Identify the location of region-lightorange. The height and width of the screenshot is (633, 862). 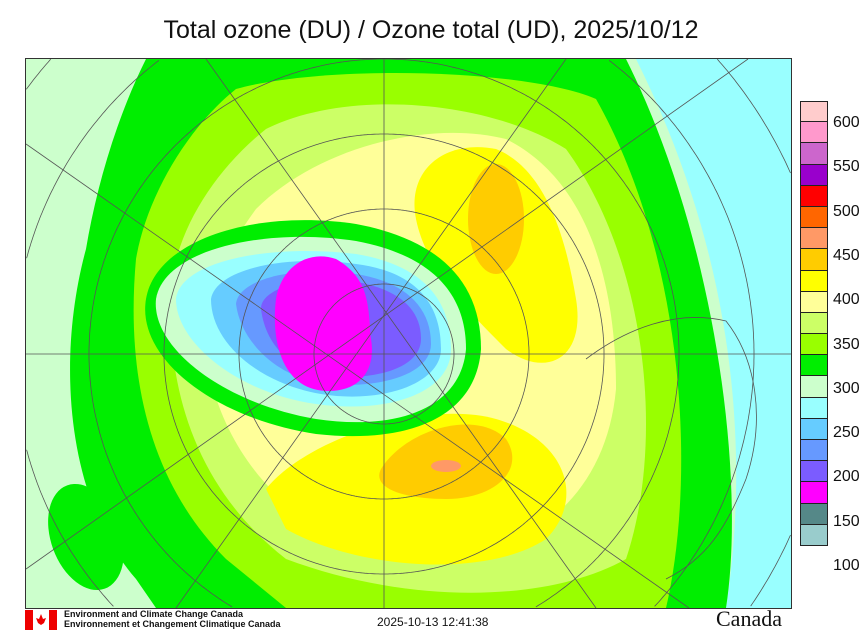
(446, 466).